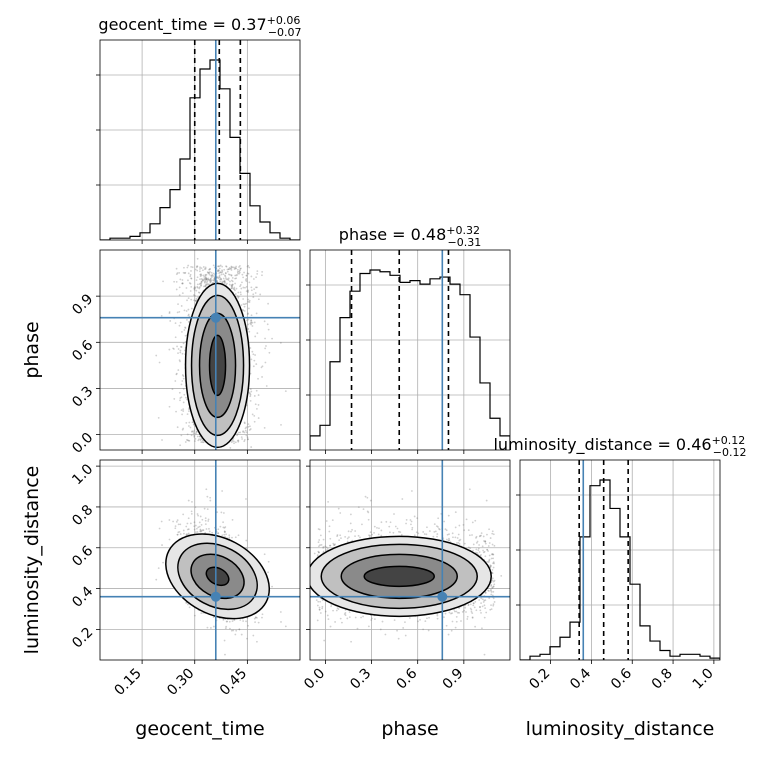 The width and height of the screenshot is (760, 760). Describe the element at coordinates (82, 397) in the screenshot. I see `y-tick-label: 0.3` at that location.